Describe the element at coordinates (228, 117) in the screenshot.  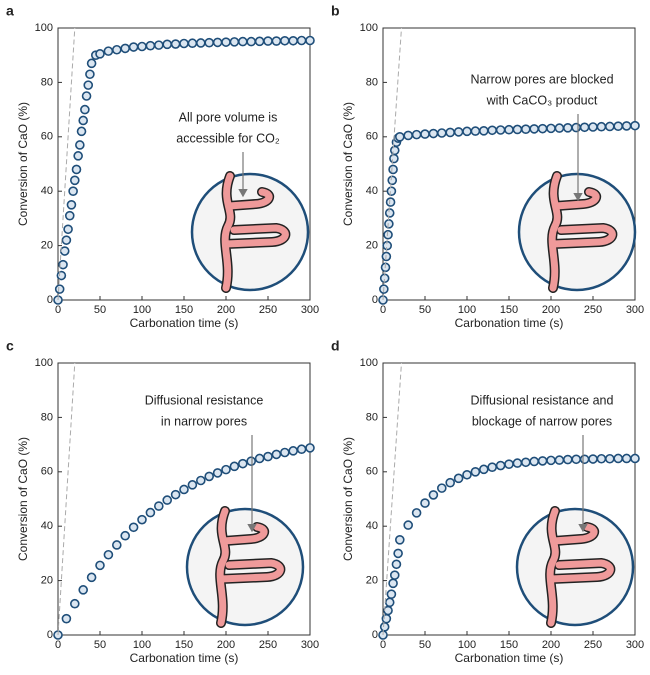
I see `annotation: All pore volume is` at that location.